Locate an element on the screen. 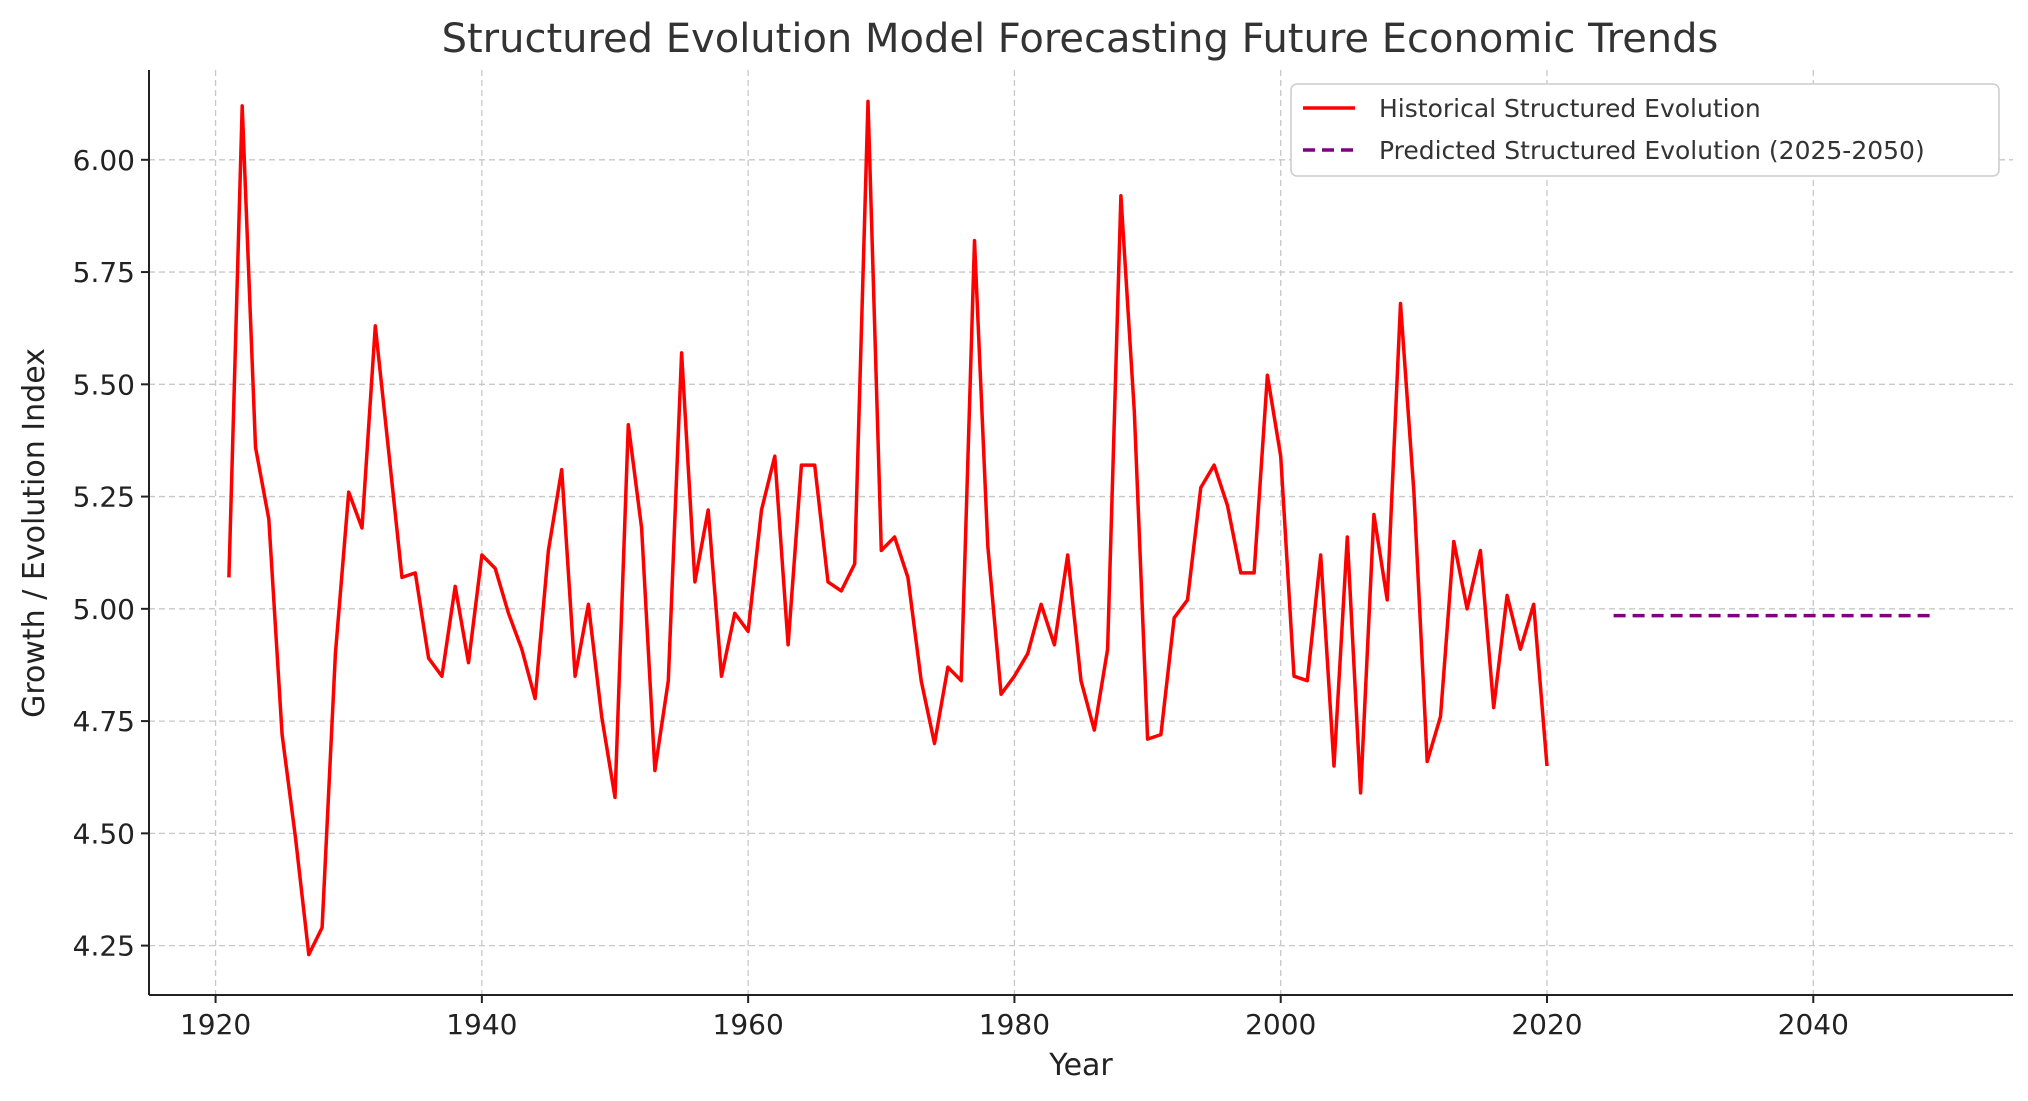 Image resolution: width=2028 pixels, height=1101 pixels. x-tick-label-2040: 2040 is located at coordinates (1813, 1024).